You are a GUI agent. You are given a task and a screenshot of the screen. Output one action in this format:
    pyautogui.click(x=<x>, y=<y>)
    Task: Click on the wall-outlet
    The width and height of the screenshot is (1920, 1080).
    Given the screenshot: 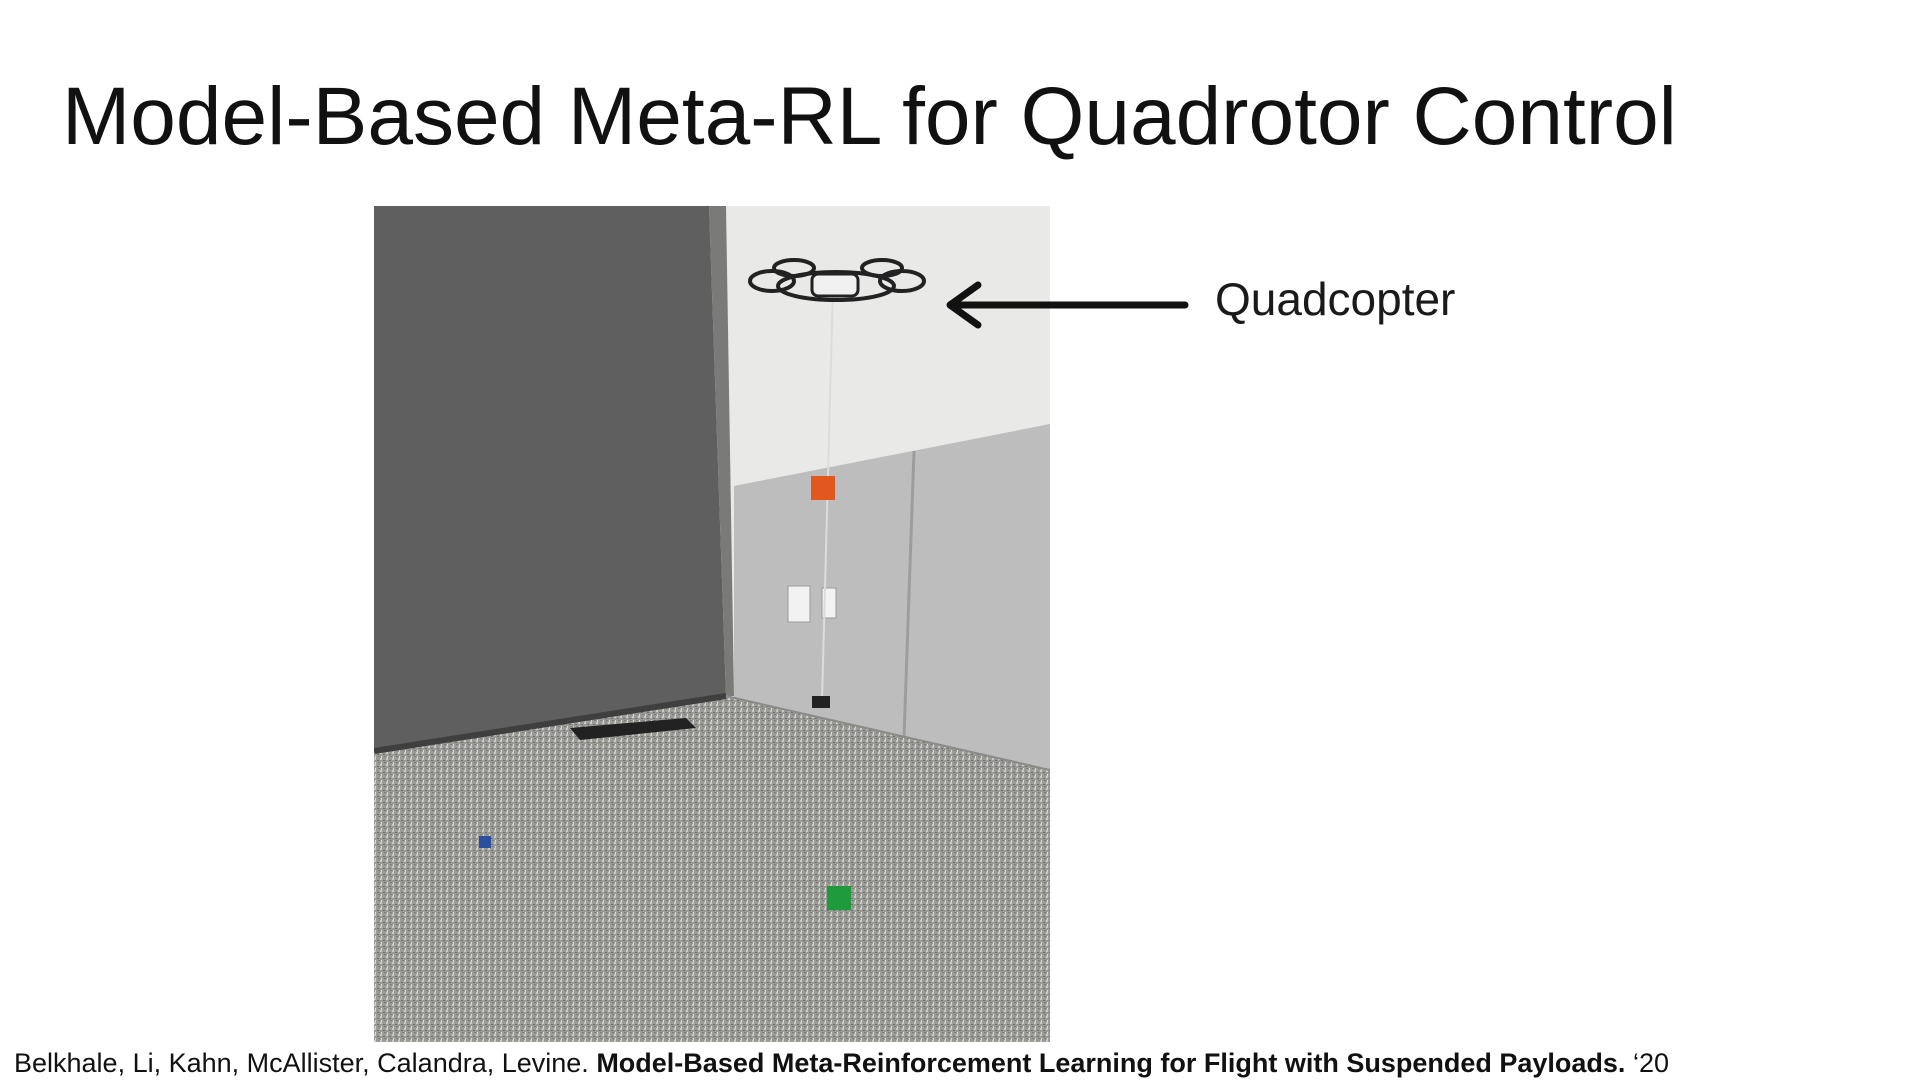 What is the action you would take?
    pyautogui.click(x=799, y=604)
    